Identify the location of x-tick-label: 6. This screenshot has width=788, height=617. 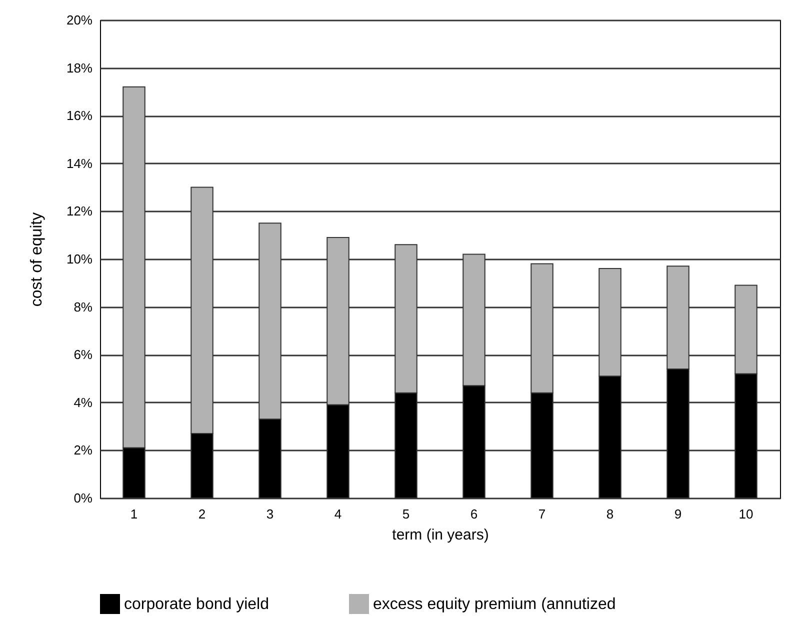
(474, 514).